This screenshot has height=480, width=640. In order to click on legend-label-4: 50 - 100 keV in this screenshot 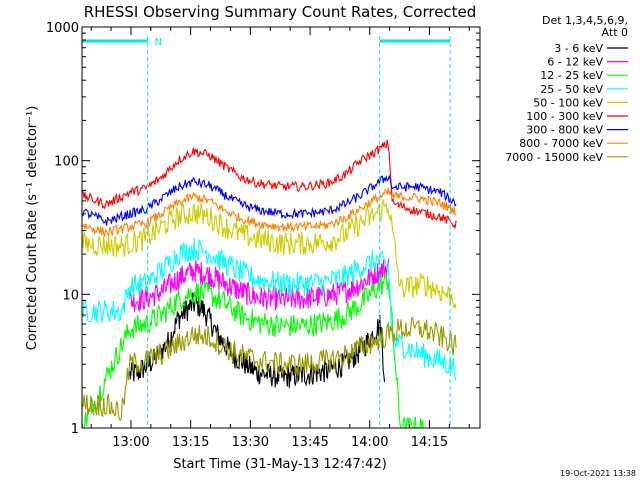, I will do `click(568, 102)`.